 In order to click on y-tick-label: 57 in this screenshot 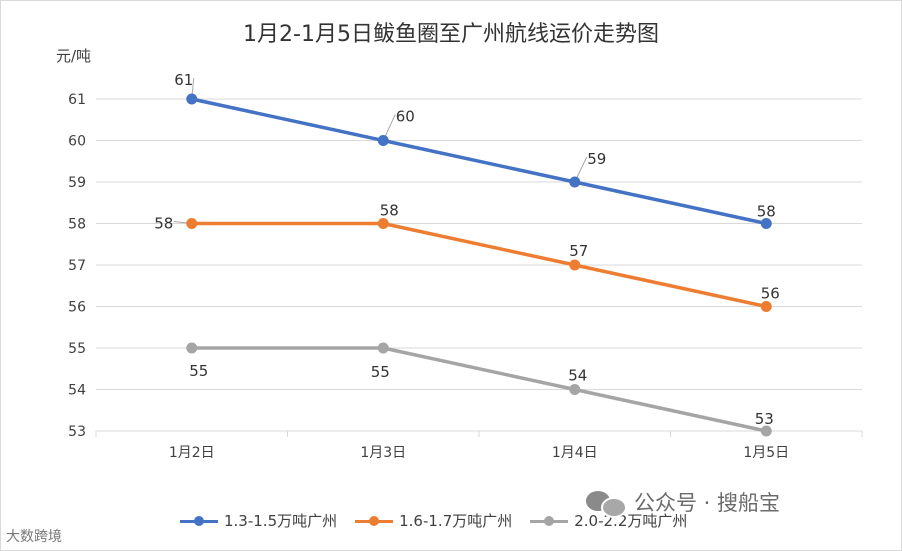, I will do `click(77, 266)`.